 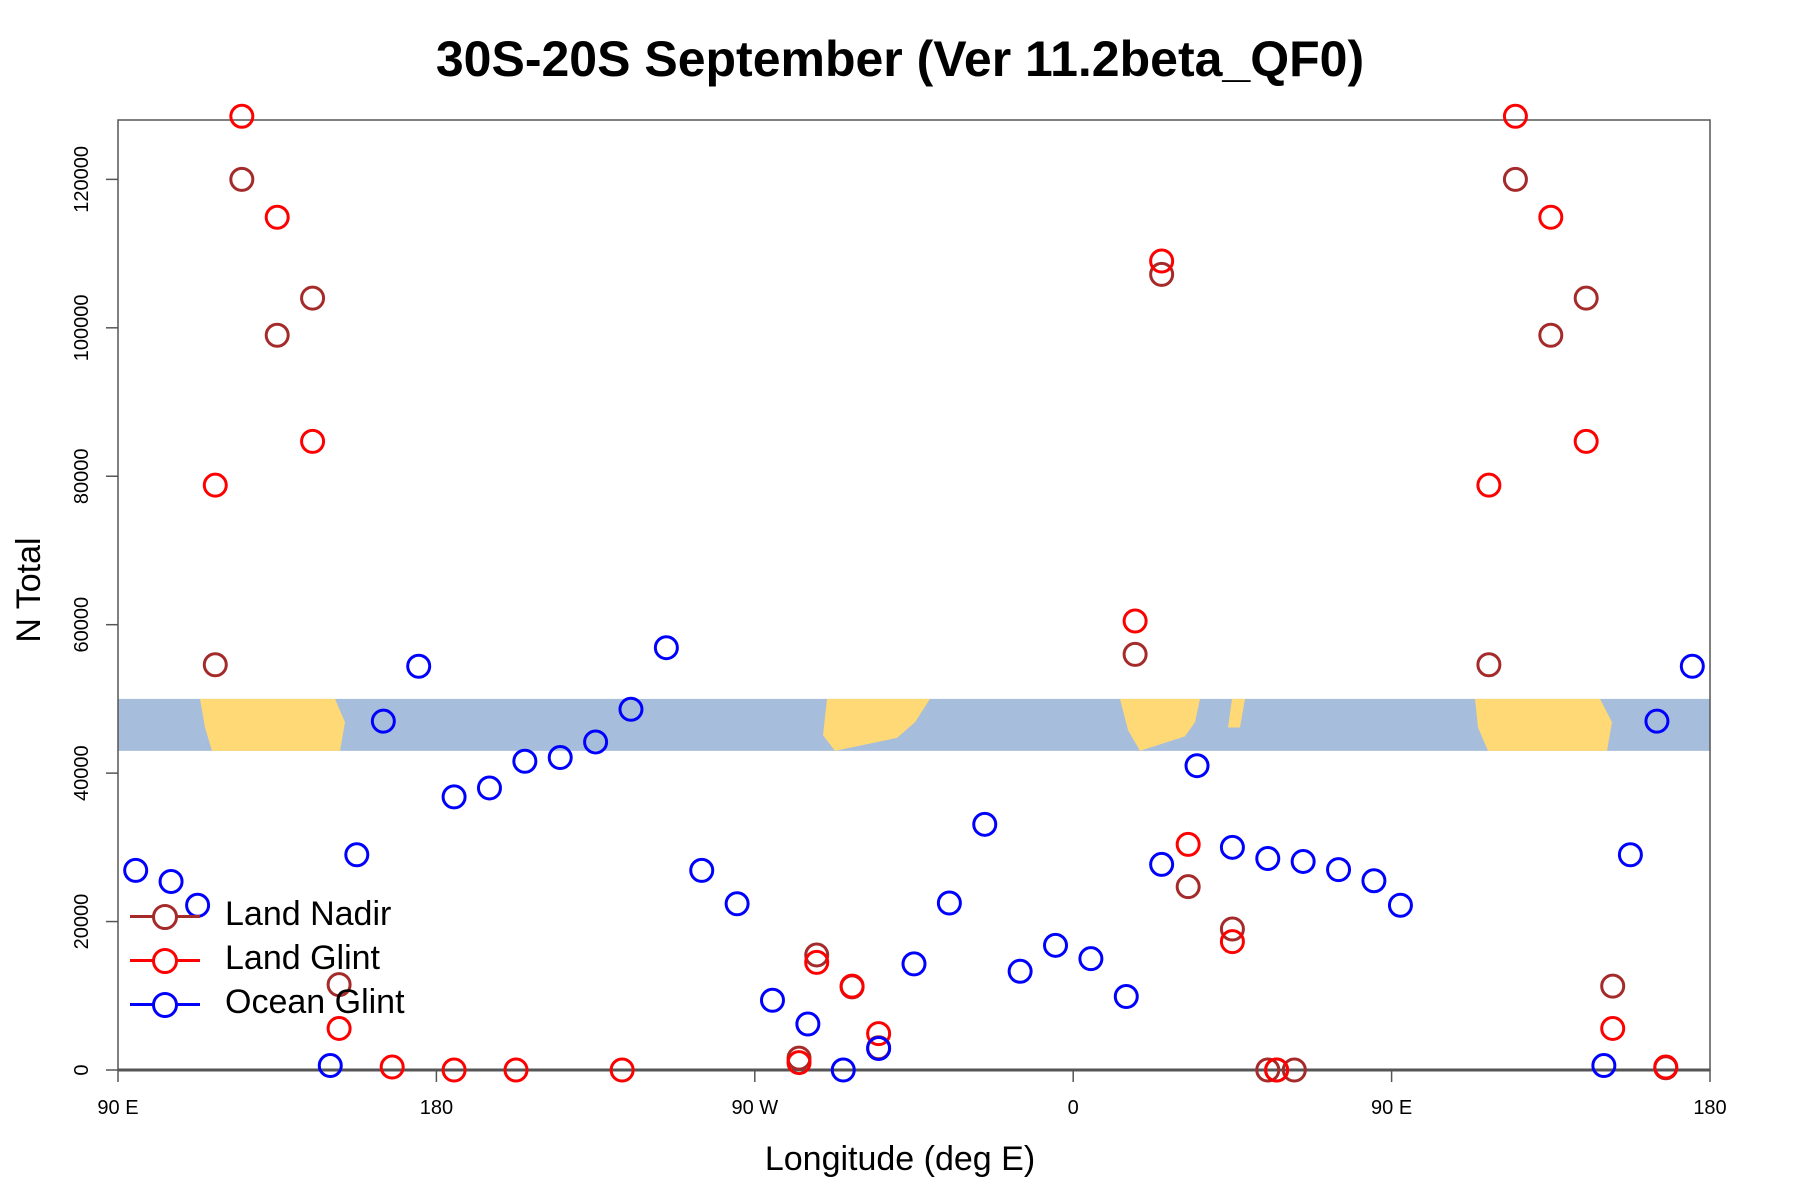 I want to click on world-map-strip, so click(x=914, y=724).